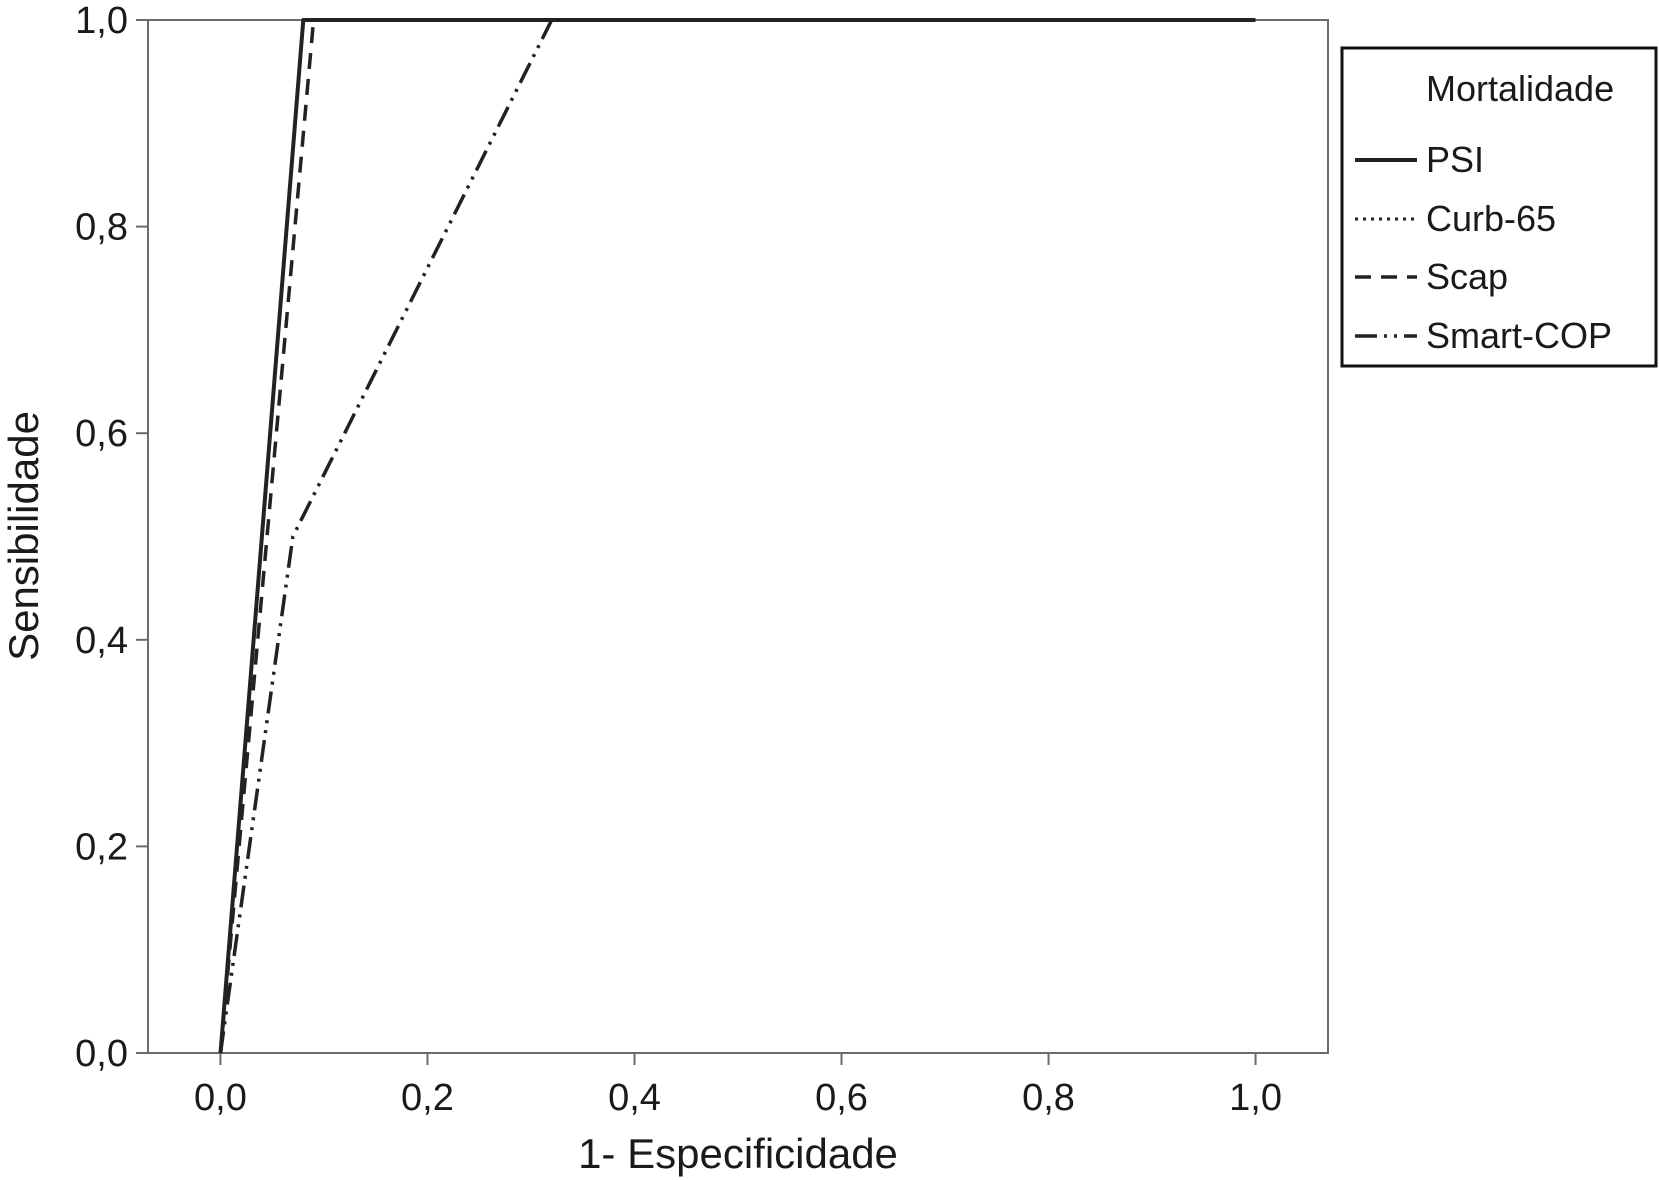 This screenshot has height=1180, width=1659. What do you see at coordinates (738, 1086) in the screenshot?
I see `x-axis: 0,0 0,2 0,4 0,6 0,8 1,0` at bounding box center [738, 1086].